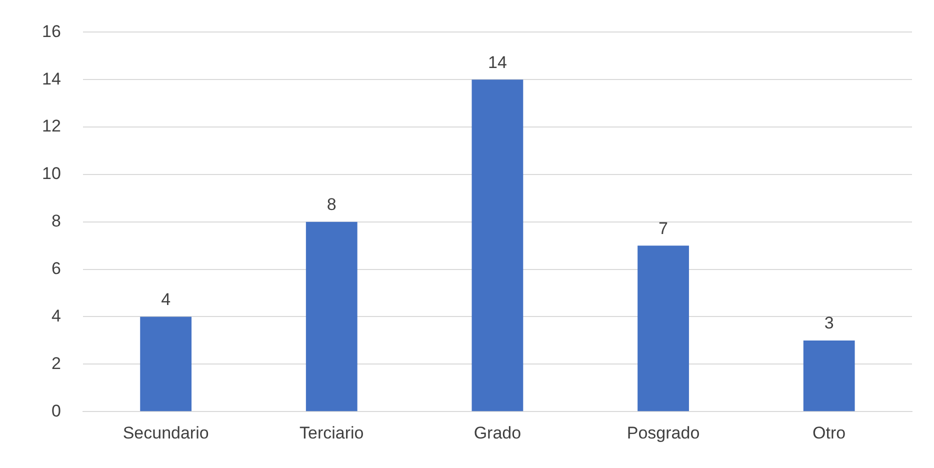 This screenshot has height=468, width=934. Describe the element at coordinates (663, 228) in the screenshot. I see `data-label: 7` at that location.